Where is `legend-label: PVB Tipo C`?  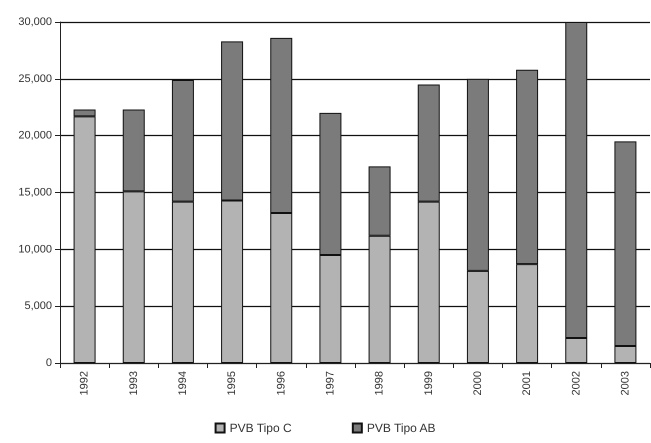
legend-label: PVB Tipo C is located at coordinates (261, 428).